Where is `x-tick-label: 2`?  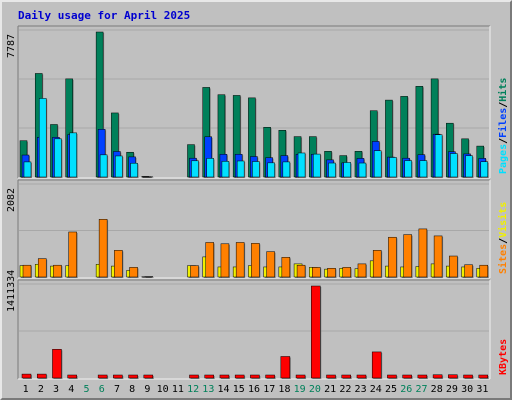 x-tick-label: 2 is located at coordinates (41, 389).